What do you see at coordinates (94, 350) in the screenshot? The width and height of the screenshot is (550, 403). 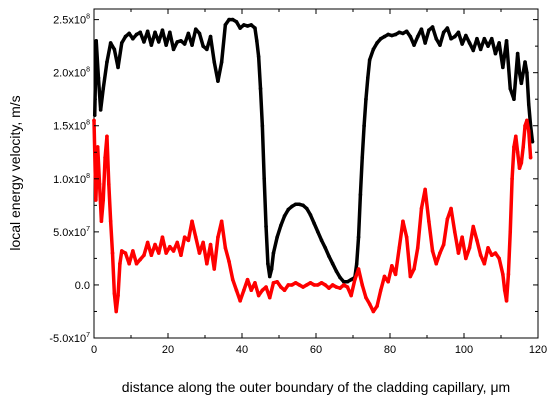 I see `x-tick-label: 0` at bounding box center [94, 350].